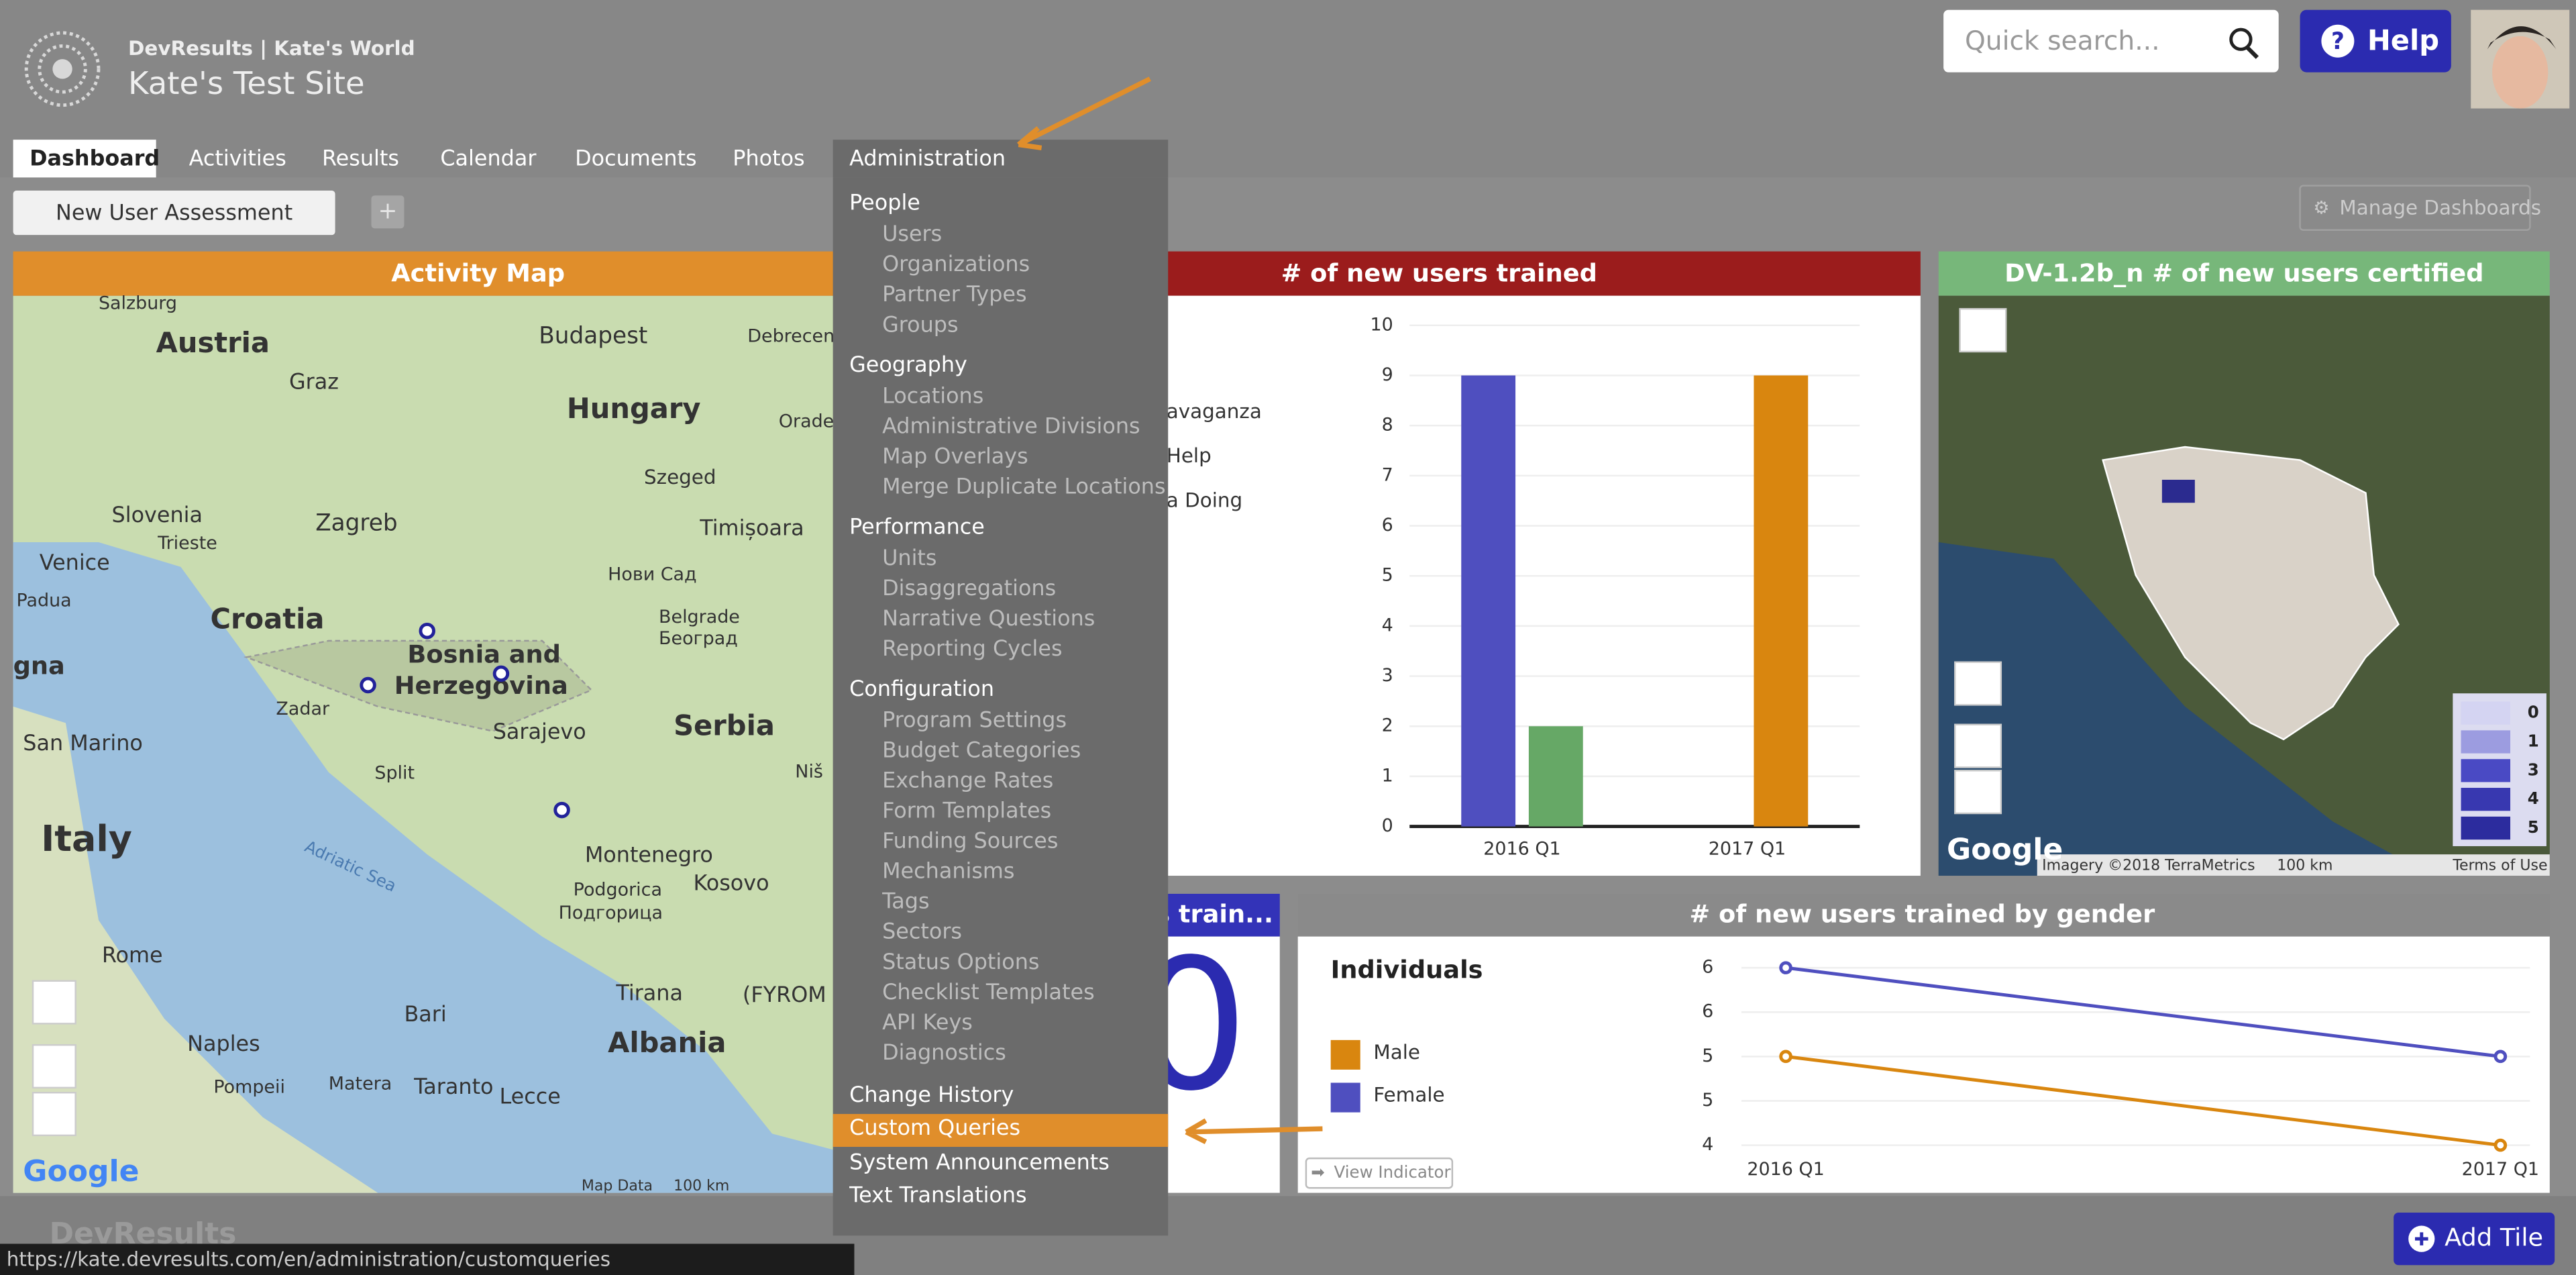  What do you see at coordinates (360, 1083) in the screenshot?
I see `map-label: Matera` at bounding box center [360, 1083].